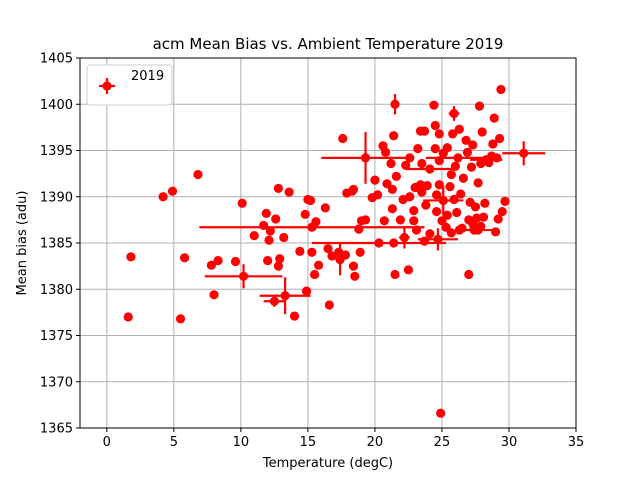 The height and width of the screenshot is (480, 640). What do you see at coordinates (56, 336) in the screenshot?
I see `y-tick-label: 1375` at bounding box center [56, 336].